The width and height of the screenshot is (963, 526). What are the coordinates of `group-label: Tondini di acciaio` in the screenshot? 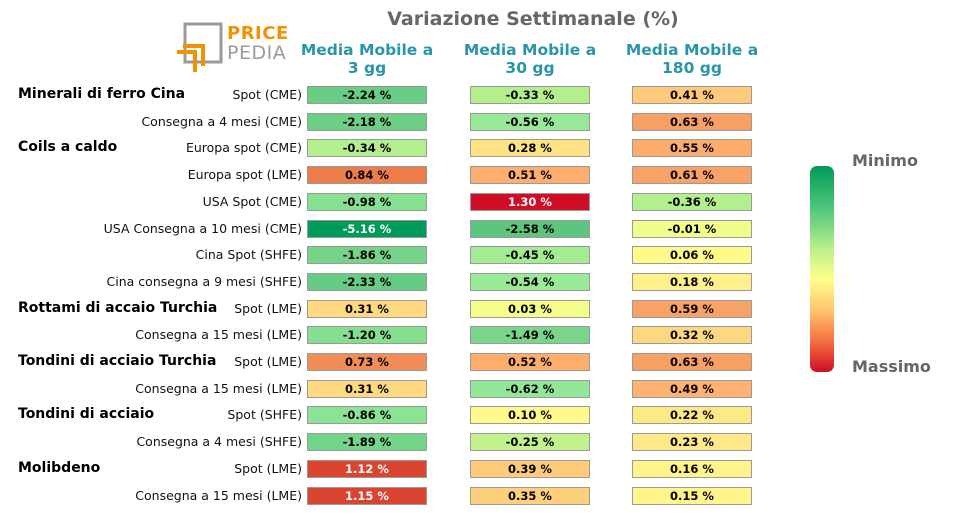 It's located at (86, 414).